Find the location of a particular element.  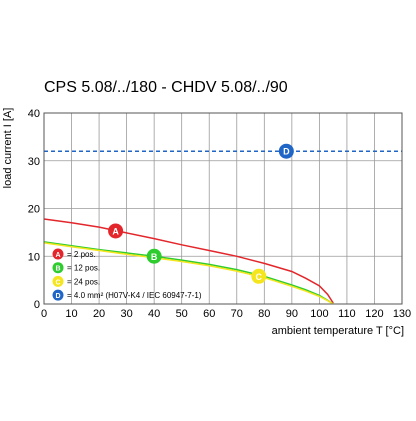

x-tick-label: 40 is located at coordinates (154, 314).